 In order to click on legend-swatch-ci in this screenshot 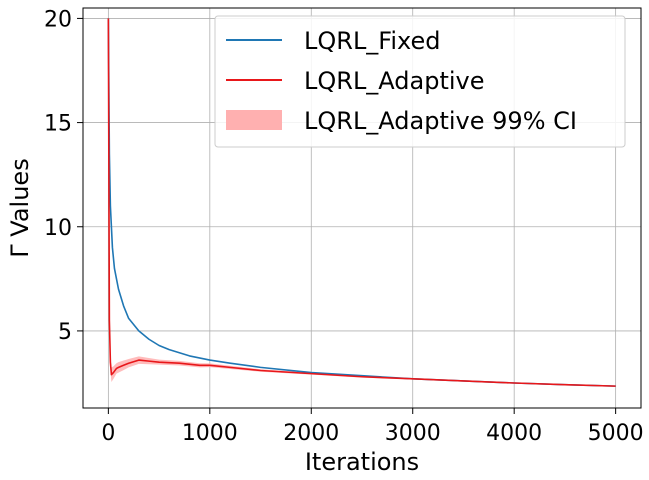, I will do `click(254, 120)`.